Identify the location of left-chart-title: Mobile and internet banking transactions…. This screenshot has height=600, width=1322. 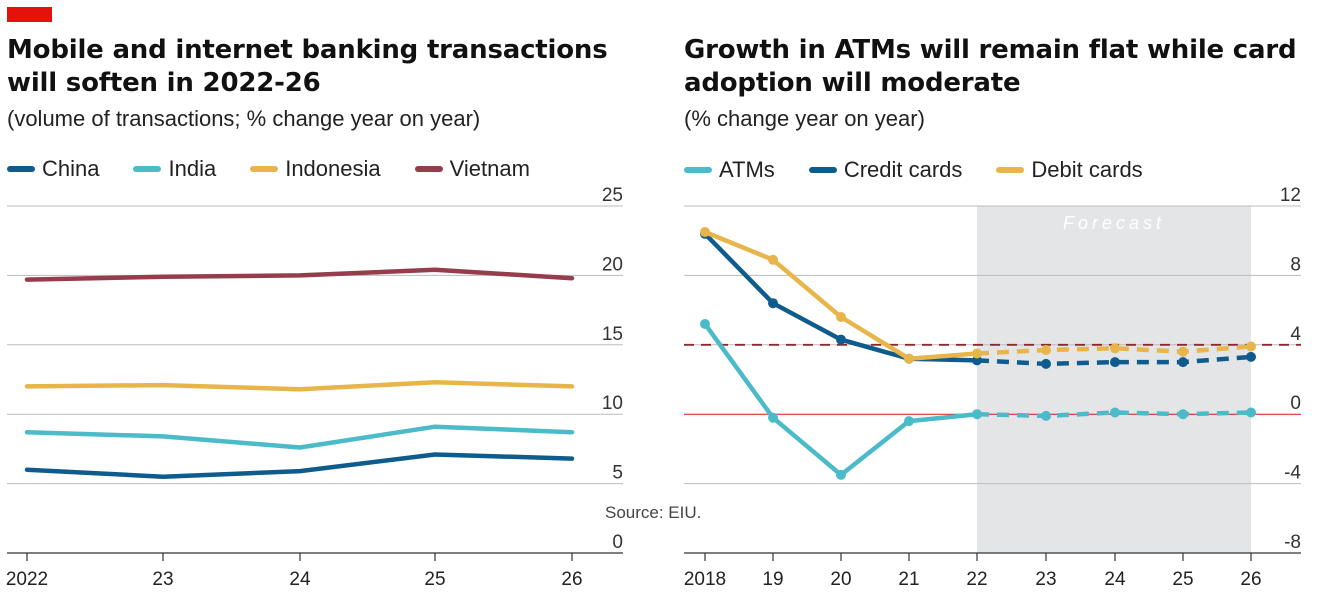
(307, 66).